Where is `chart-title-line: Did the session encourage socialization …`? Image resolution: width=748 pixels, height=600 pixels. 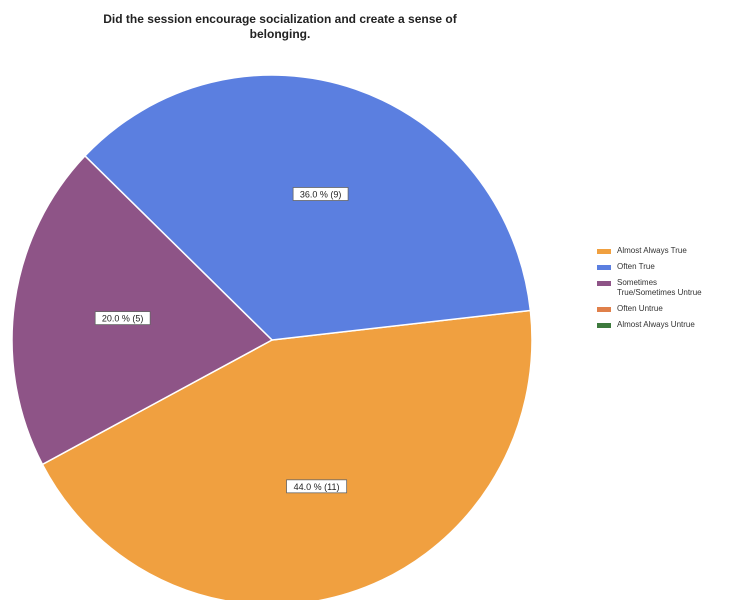 chart-title-line: Did the session encourage socialization … is located at coordinates (280, 19).